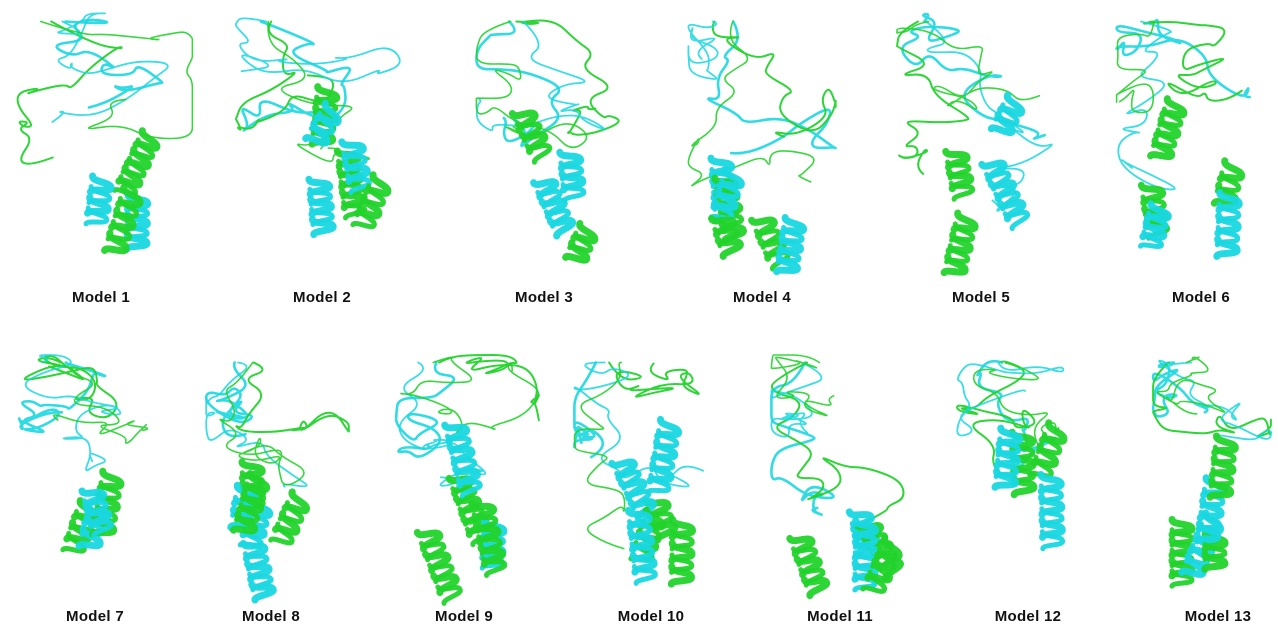  I want to click on model-1-structure, so click(105, 143).